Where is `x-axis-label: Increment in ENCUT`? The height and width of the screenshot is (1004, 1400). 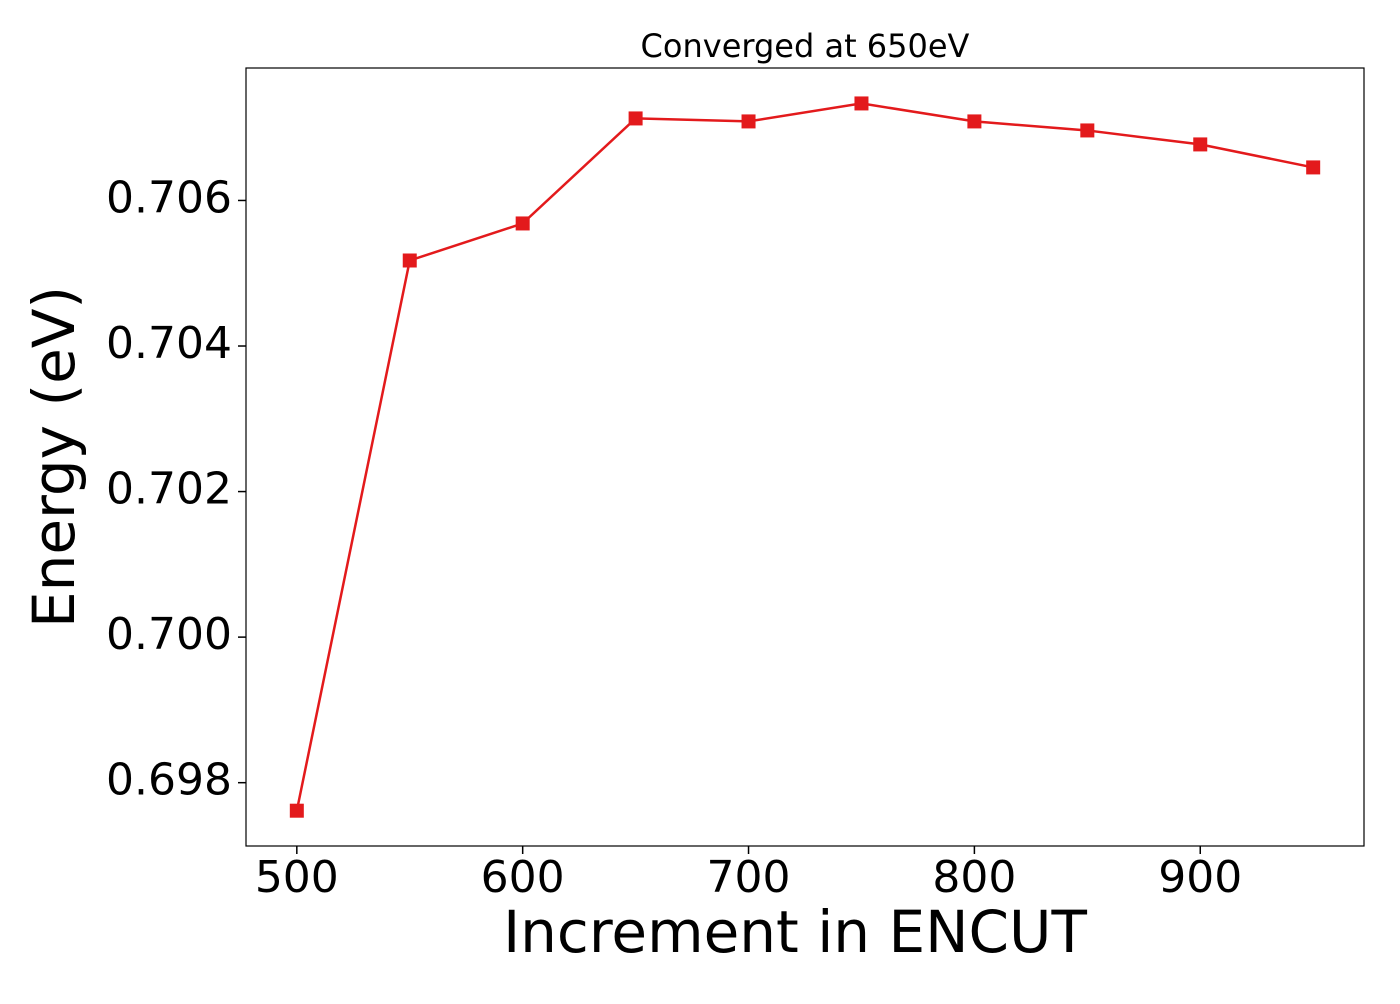 x-axis-label: Increment in ENCUT is located at coordinates (795, 932).